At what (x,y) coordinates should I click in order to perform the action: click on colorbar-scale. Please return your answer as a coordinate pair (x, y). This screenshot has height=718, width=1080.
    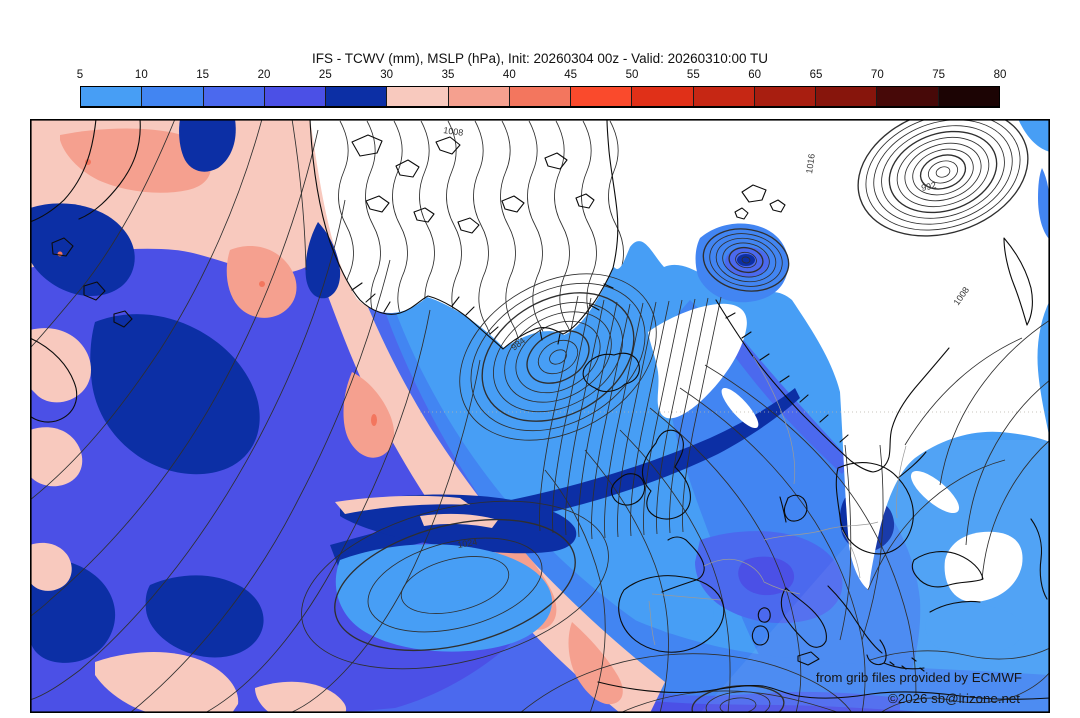
    Looking at the image, I should click on (540, 97).